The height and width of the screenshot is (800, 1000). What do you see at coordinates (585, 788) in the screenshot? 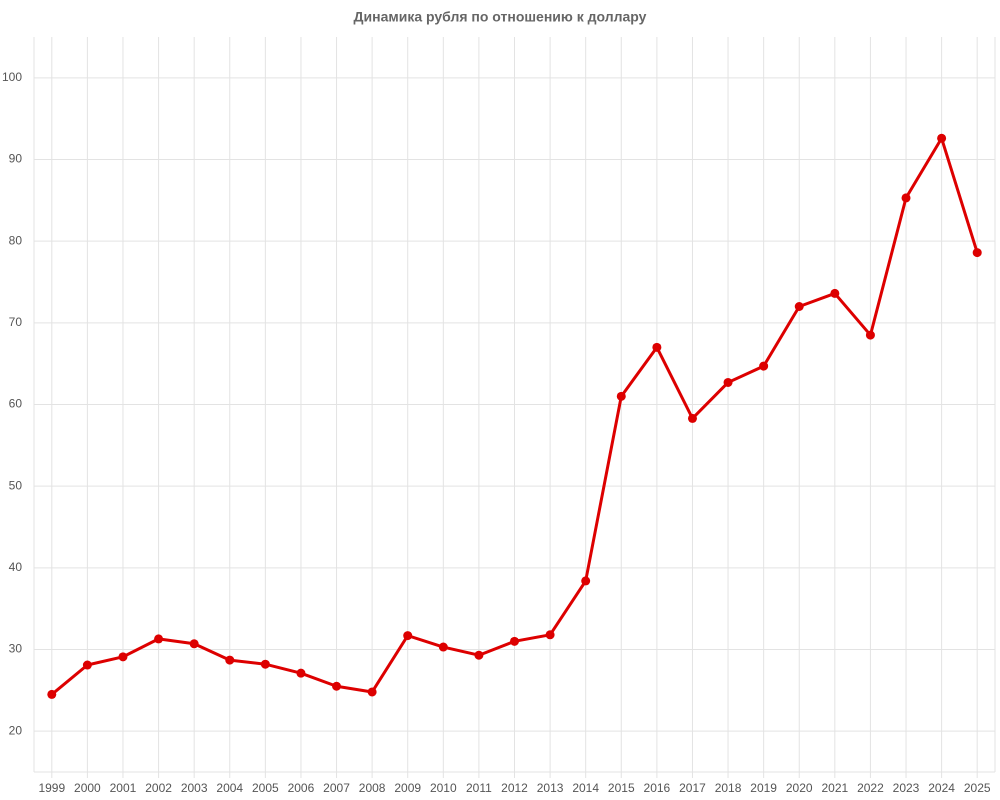
I see `x-tick-label: 2014` at bounding box center [585, 788].